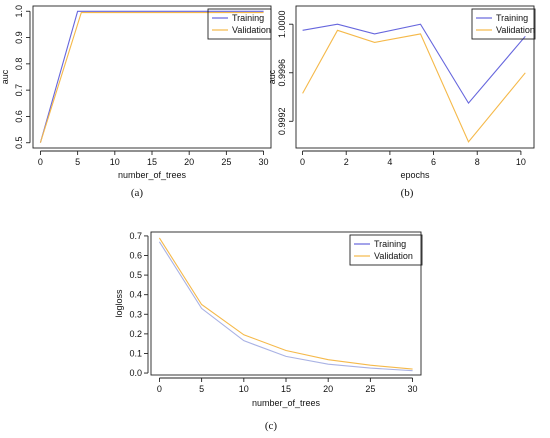 The image size is (550, 438). What do you see at coordinates (415, 175) in the screenshot?
I see `x-axis-title: epochs` at bounding box center [415, 175].